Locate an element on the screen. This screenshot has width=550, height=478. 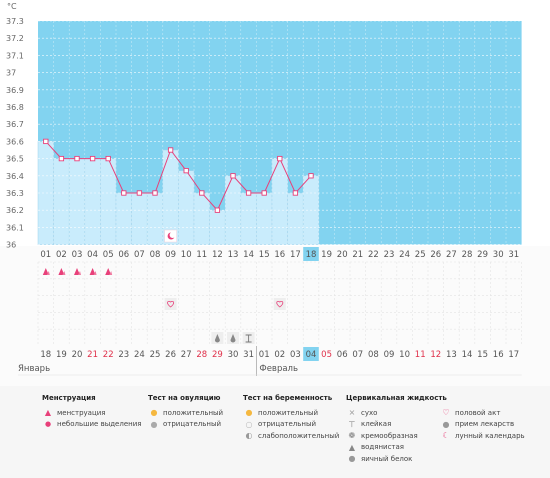
legend-item: ○ отрицательный is located at coordinates (291, 425).